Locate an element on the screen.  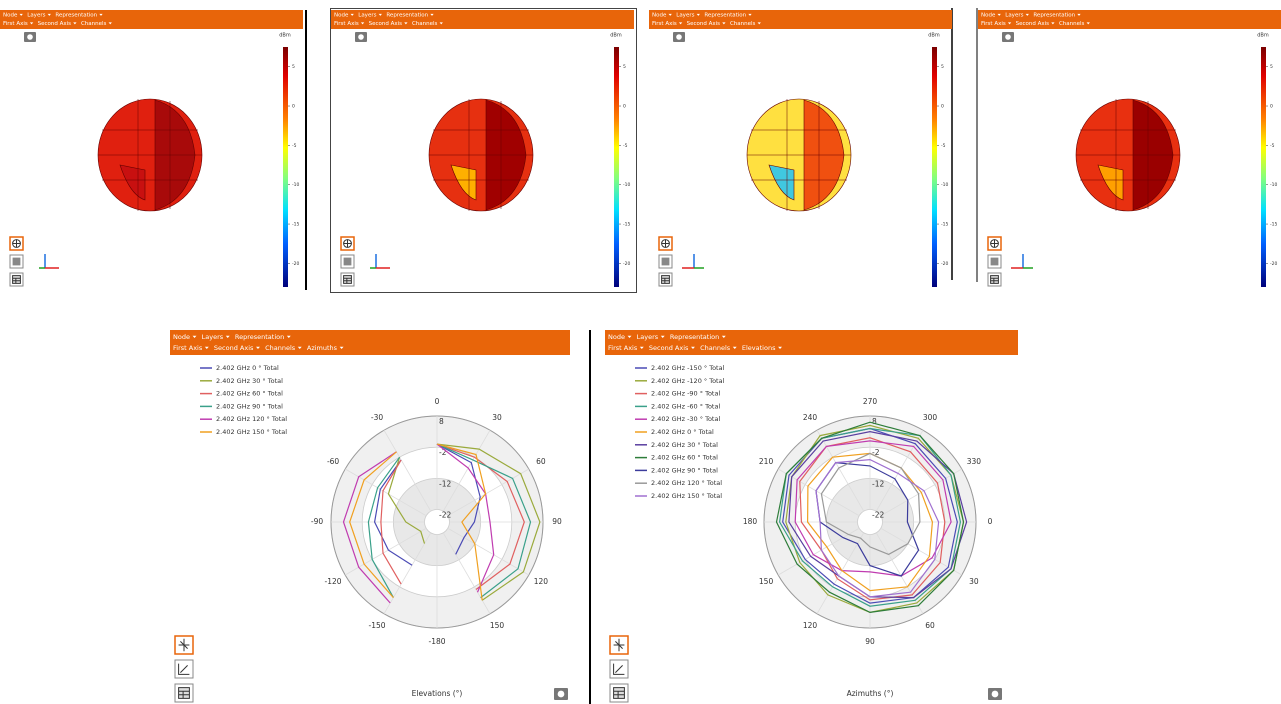
angle-tick-label: 210 is located at coordinates (766, 461).